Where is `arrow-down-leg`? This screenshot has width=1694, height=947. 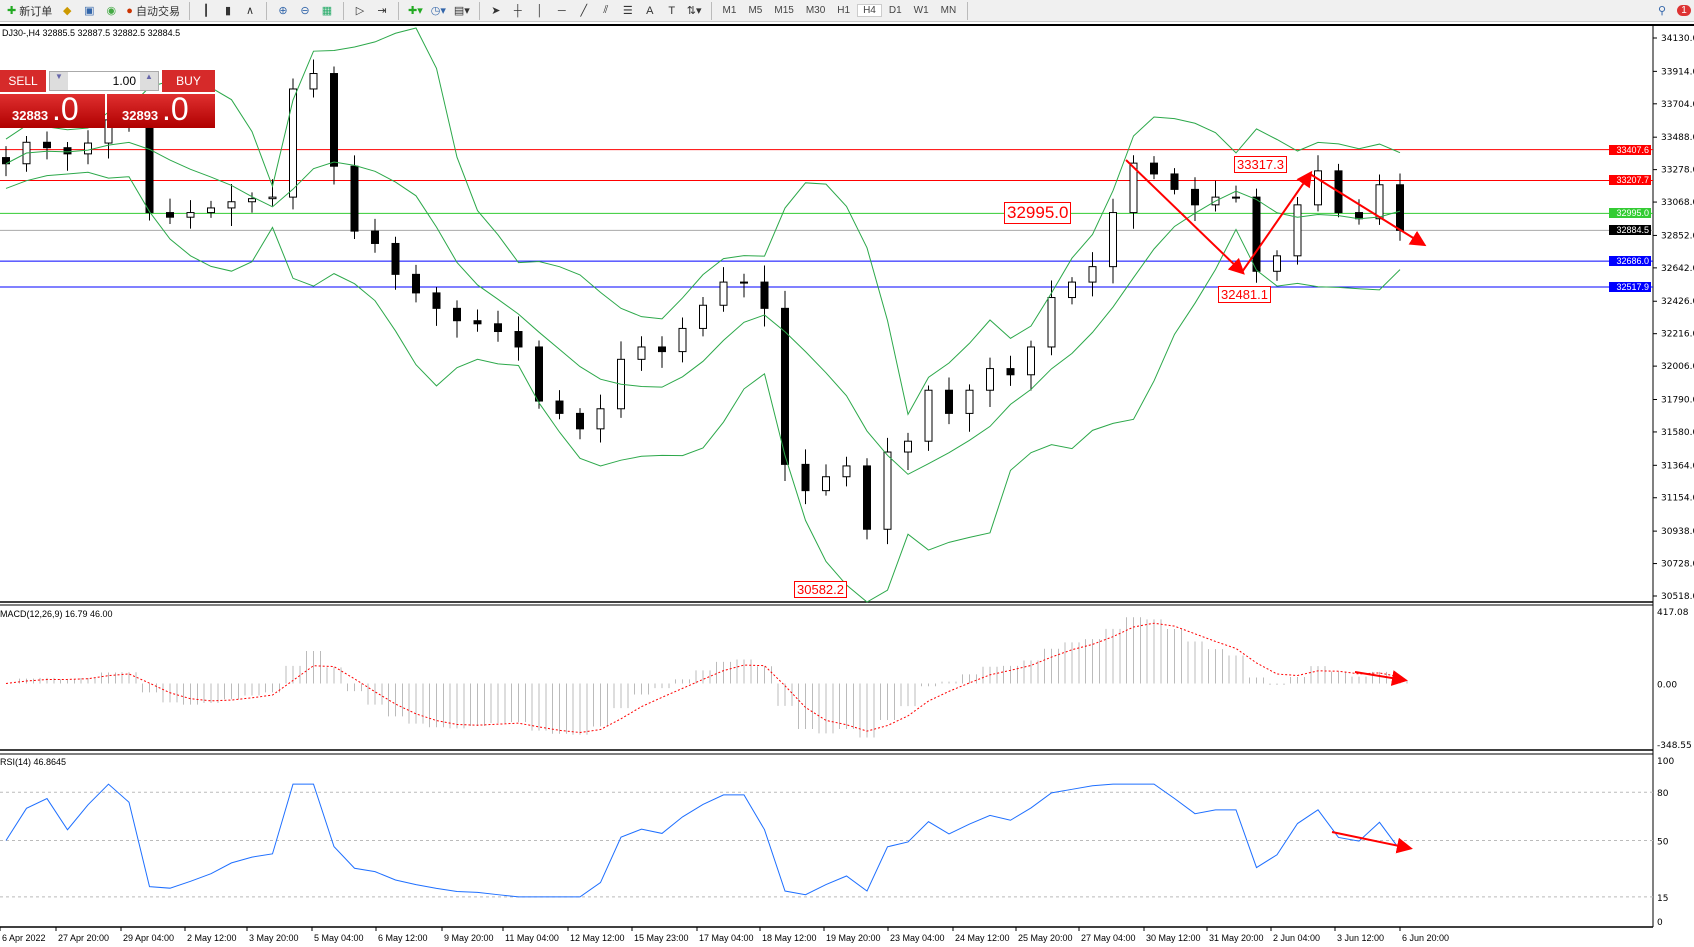 arrow-down-leg is located at coordinates (1185, 217).